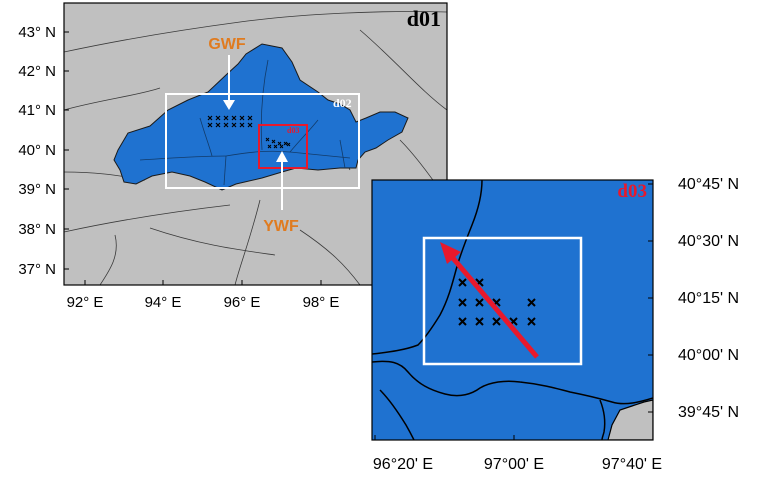  I want to click on main-lat-label: 40° N, so click(37, 150).